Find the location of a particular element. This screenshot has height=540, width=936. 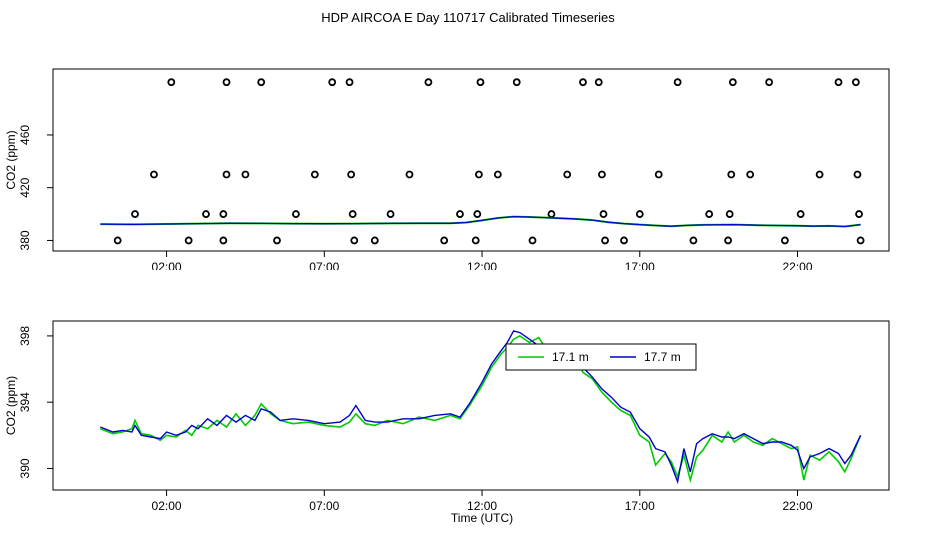

x-axis-label: Time (UTC) is located at coordinates (482, 518).